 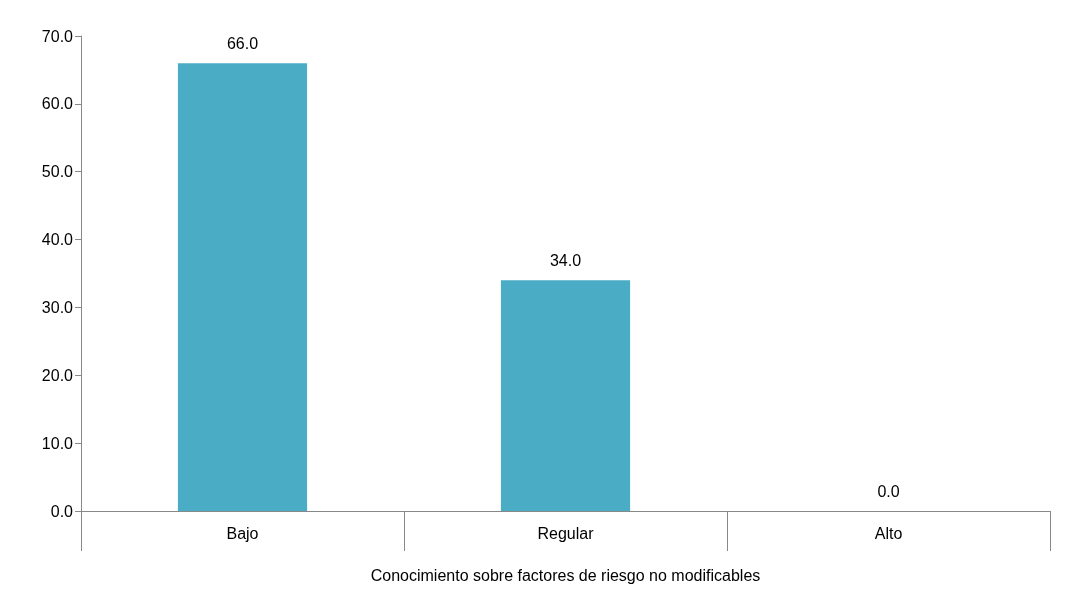 I want to click on y-tick-label: 70.0, so click(x=57, y=36).